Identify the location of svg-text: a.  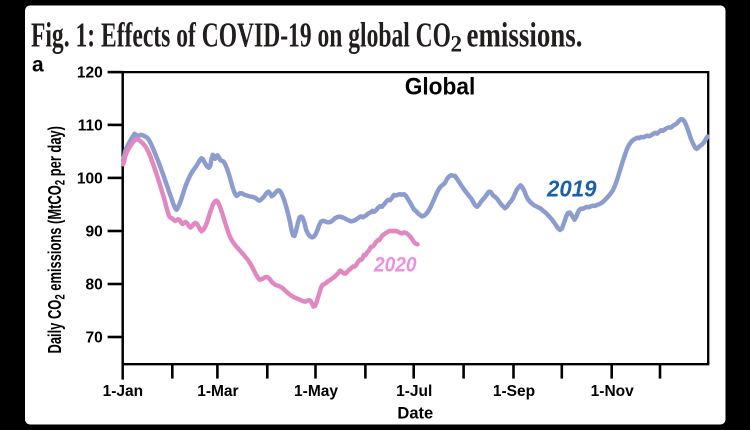
(38, 64).